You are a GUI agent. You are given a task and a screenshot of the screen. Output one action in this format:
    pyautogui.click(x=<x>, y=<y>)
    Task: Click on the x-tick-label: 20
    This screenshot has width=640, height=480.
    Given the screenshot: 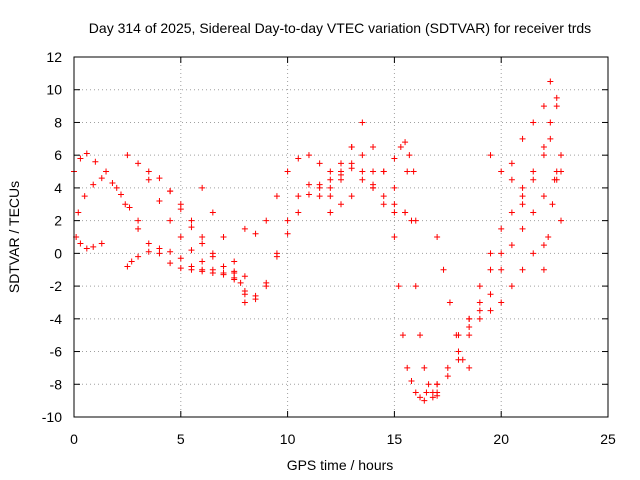 What is the action you would take?
    pyautogui.click(x=501, y=439)
    